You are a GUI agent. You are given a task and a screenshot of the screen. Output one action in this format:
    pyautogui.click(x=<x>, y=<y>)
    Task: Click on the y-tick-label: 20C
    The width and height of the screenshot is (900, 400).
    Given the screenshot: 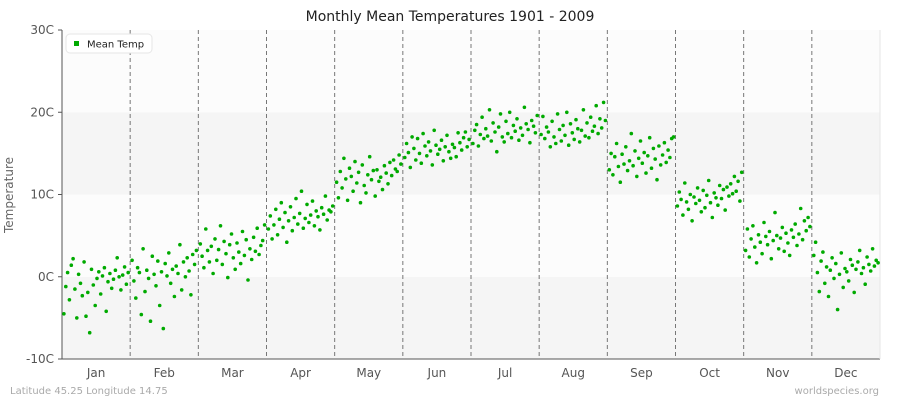 What is the action you would take?
    pyautogui.click(x=42, y=112)
    